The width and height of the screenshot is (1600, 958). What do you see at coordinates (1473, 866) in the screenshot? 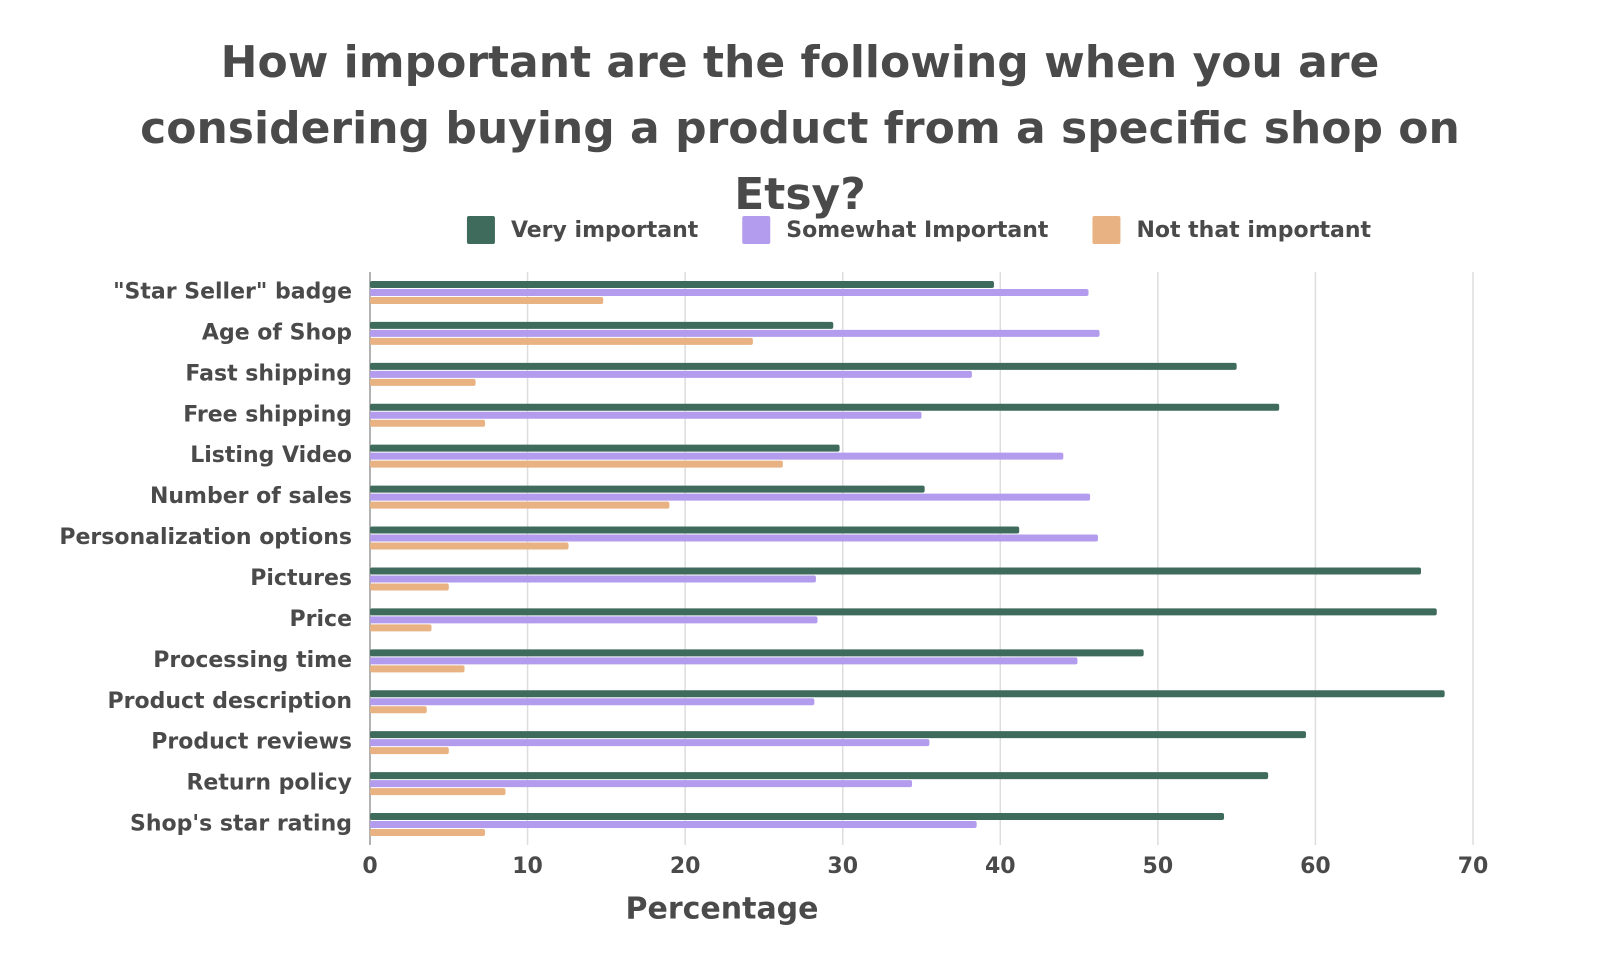
I see `x-tick-label: 70` at bounding box center [1473, 866].